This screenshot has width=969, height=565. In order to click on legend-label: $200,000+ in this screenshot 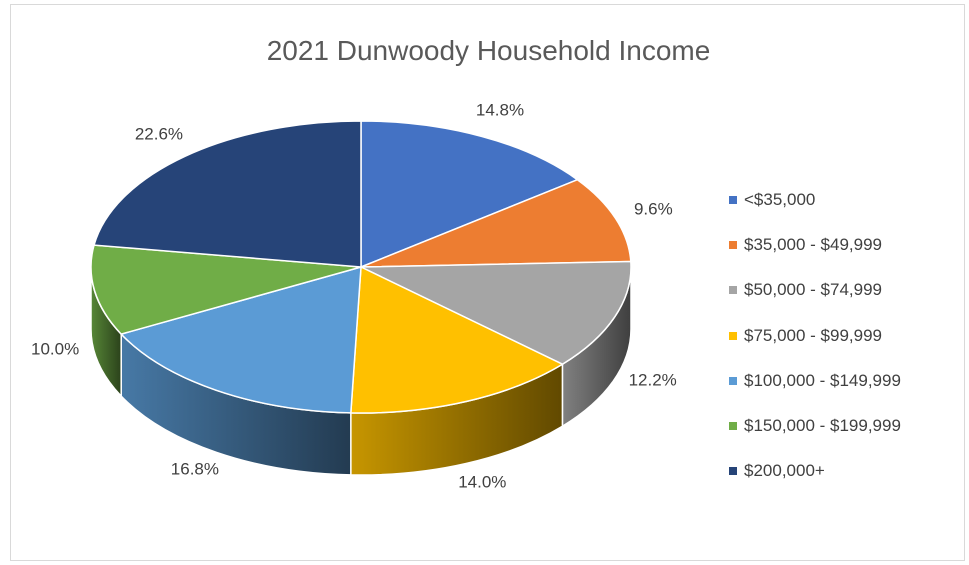, I will do `click(784, 471)`.